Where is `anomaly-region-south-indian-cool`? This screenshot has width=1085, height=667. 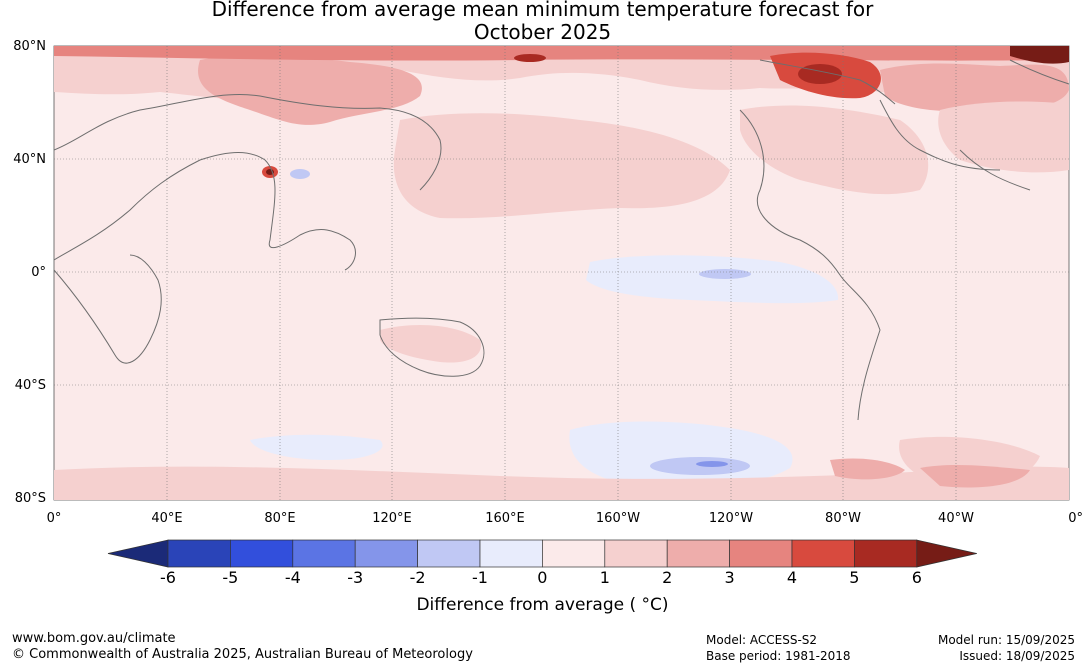
anomaly-region-south-indian-cool is located at coordinates (316, 447).